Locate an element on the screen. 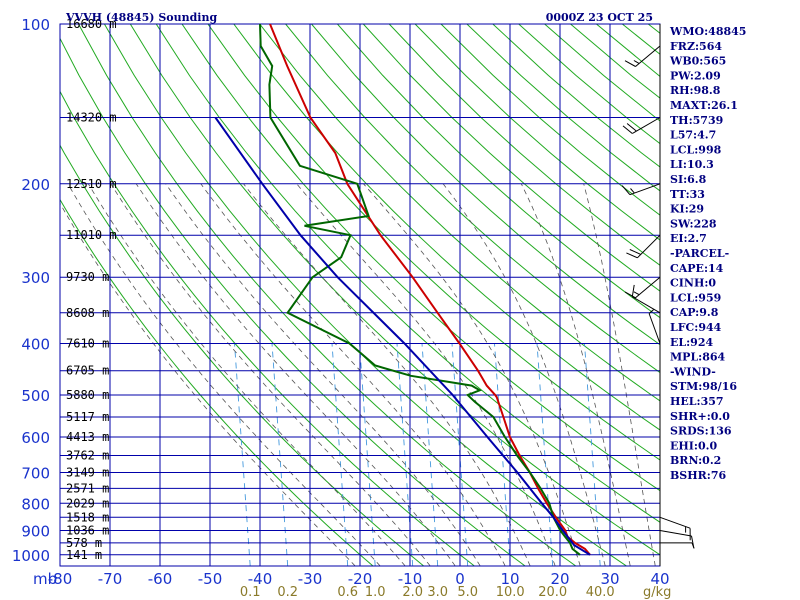 This screenshot has width=800, height=600. mixing-ratio-tick: 10.0 is located at coordinates (510, 592).